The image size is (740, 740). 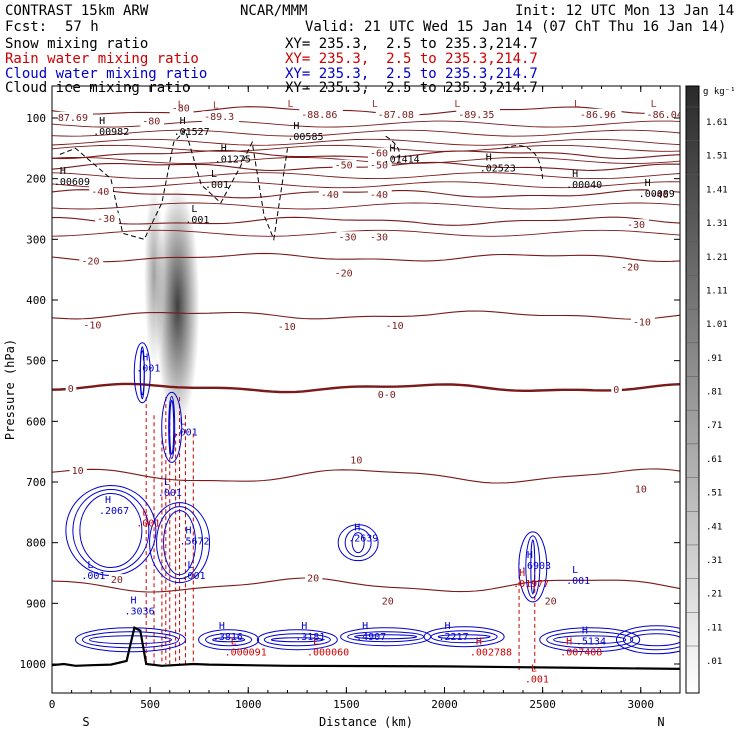 I want to click on extremum-value: .007408, so click(x=581, y=653).